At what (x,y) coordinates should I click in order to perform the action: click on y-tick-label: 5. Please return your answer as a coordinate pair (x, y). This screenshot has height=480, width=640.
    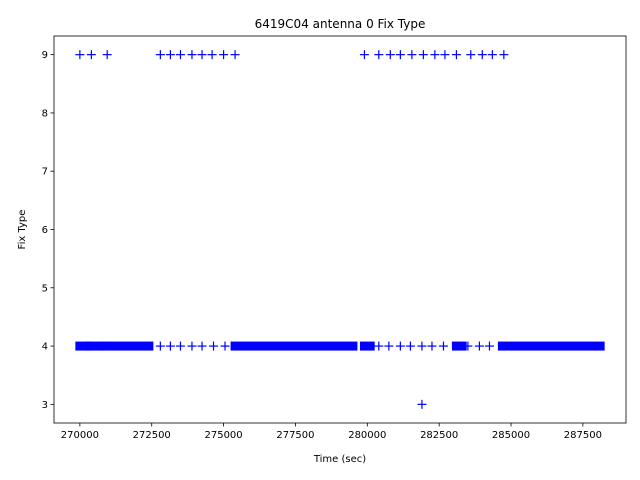
    Looking at the image, I should click on (45, 288).